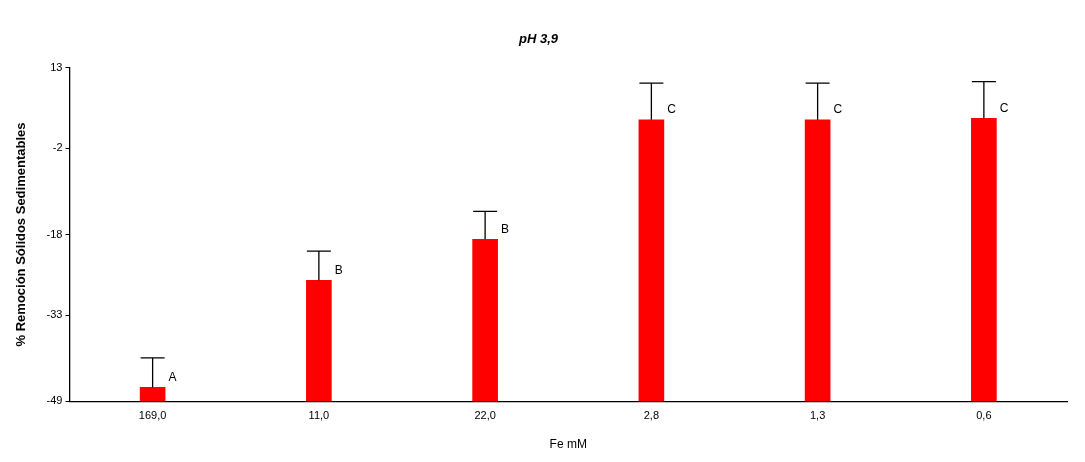 This screenshot has width=1085, height=462. What do you see at coordinates (568, 444) in the screenshot?
I see `x-axis-title: Fe mM` at bounding box center [568, 444].